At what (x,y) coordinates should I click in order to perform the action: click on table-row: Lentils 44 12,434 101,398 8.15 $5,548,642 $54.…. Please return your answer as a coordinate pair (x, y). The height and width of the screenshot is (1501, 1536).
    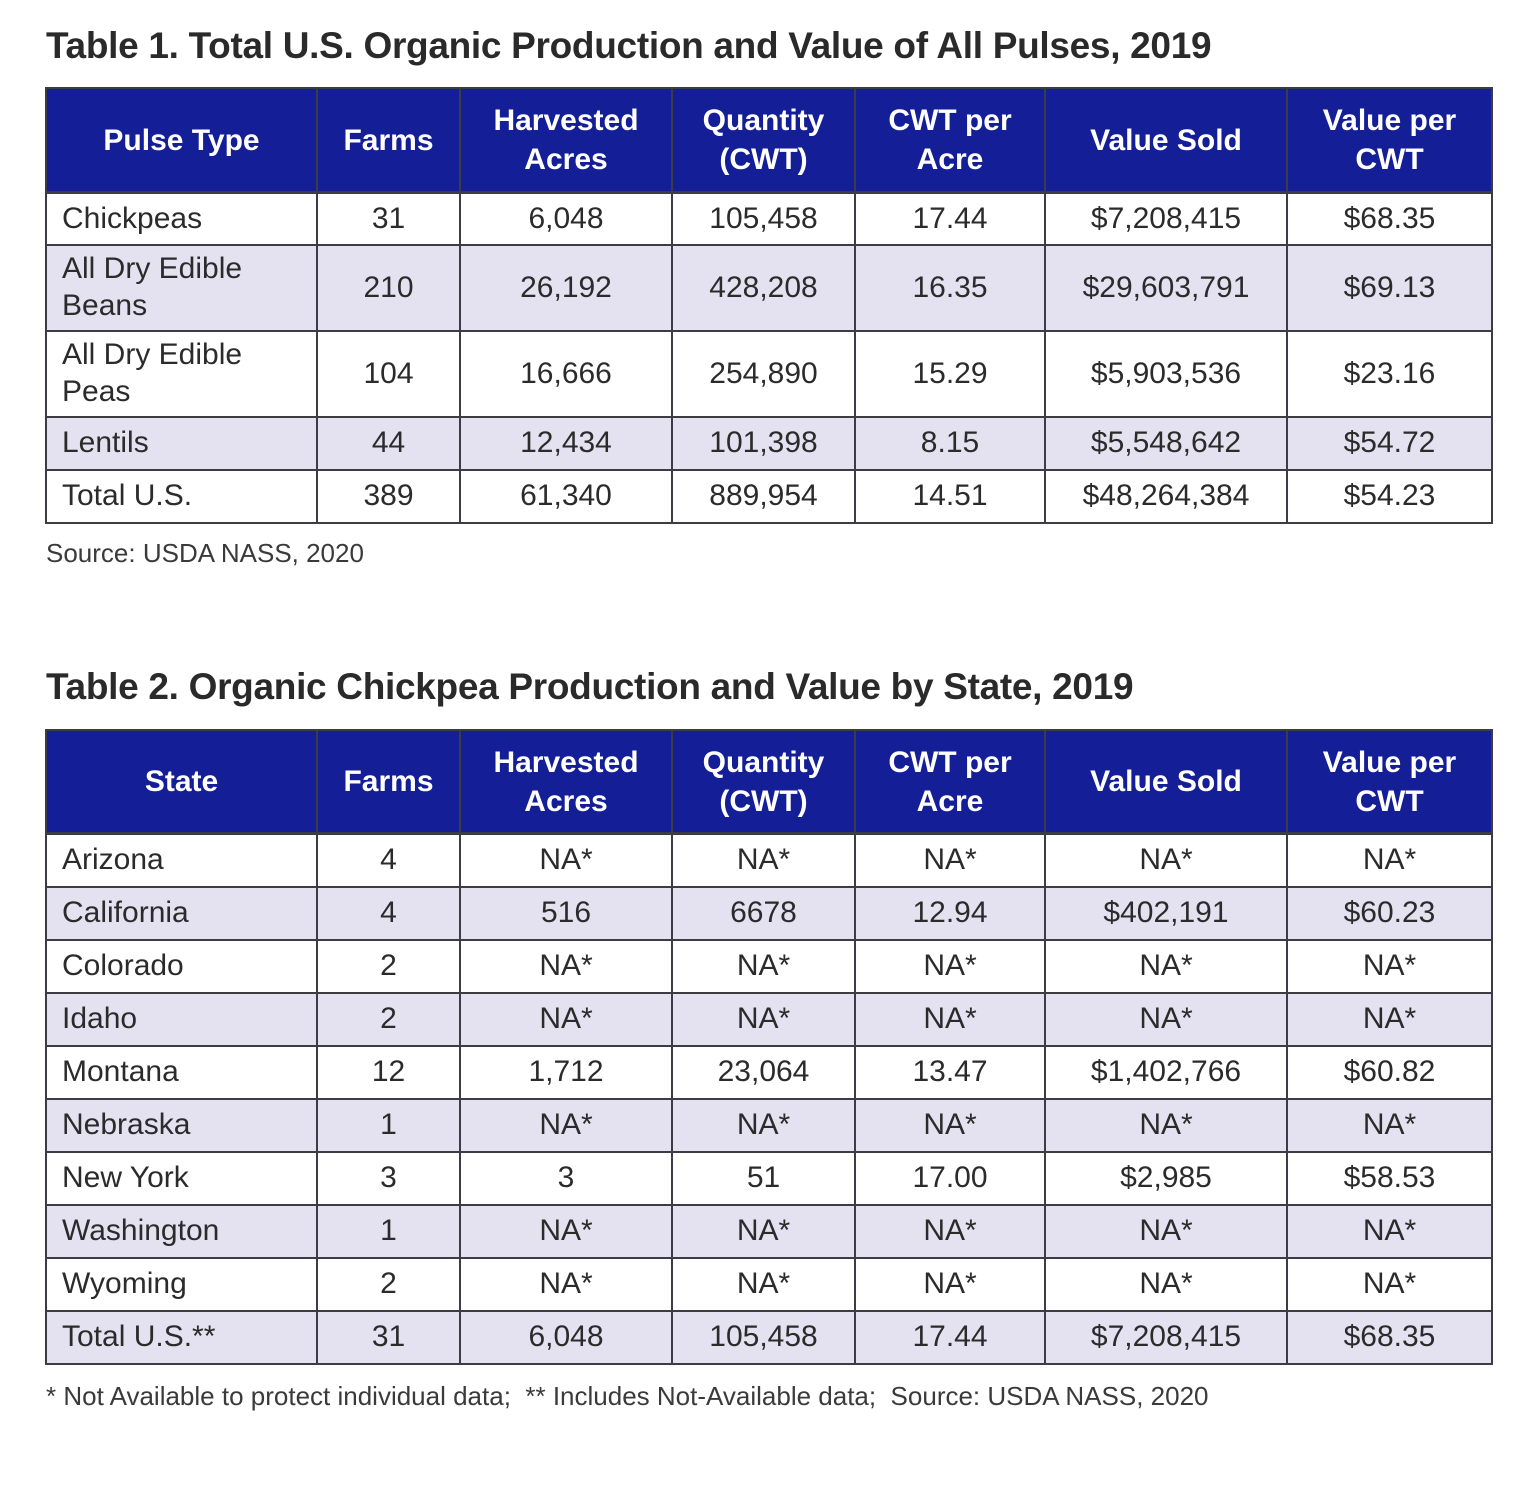
    Looking at the image, I should click on (769, 443).